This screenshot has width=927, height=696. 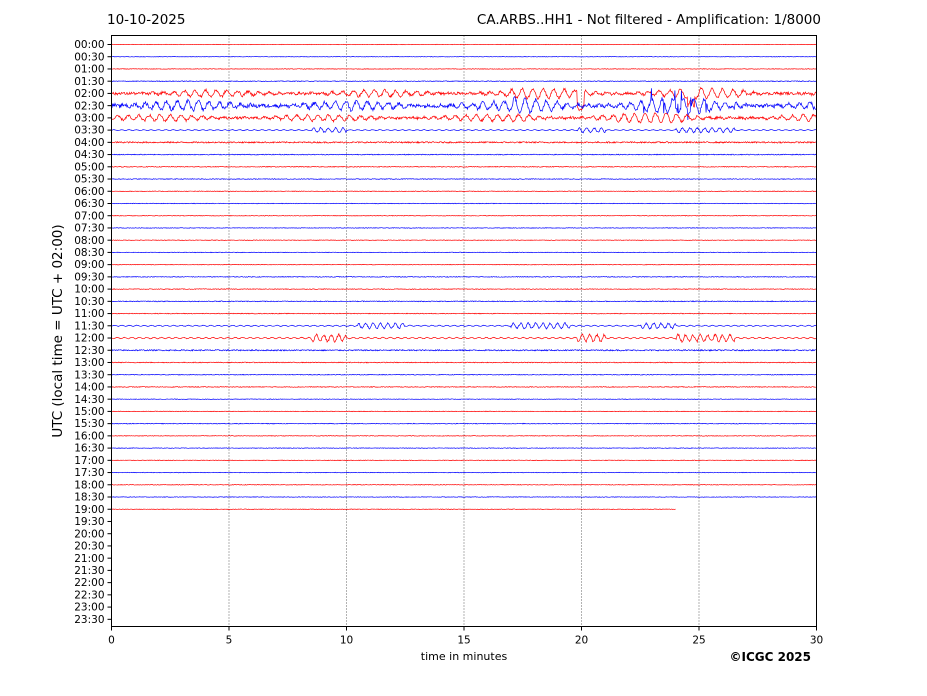 What do you see at coordinates (89, 608) in the screenshot?
I see `y-tick-label: 23:00` at bounding box center [89, 608].